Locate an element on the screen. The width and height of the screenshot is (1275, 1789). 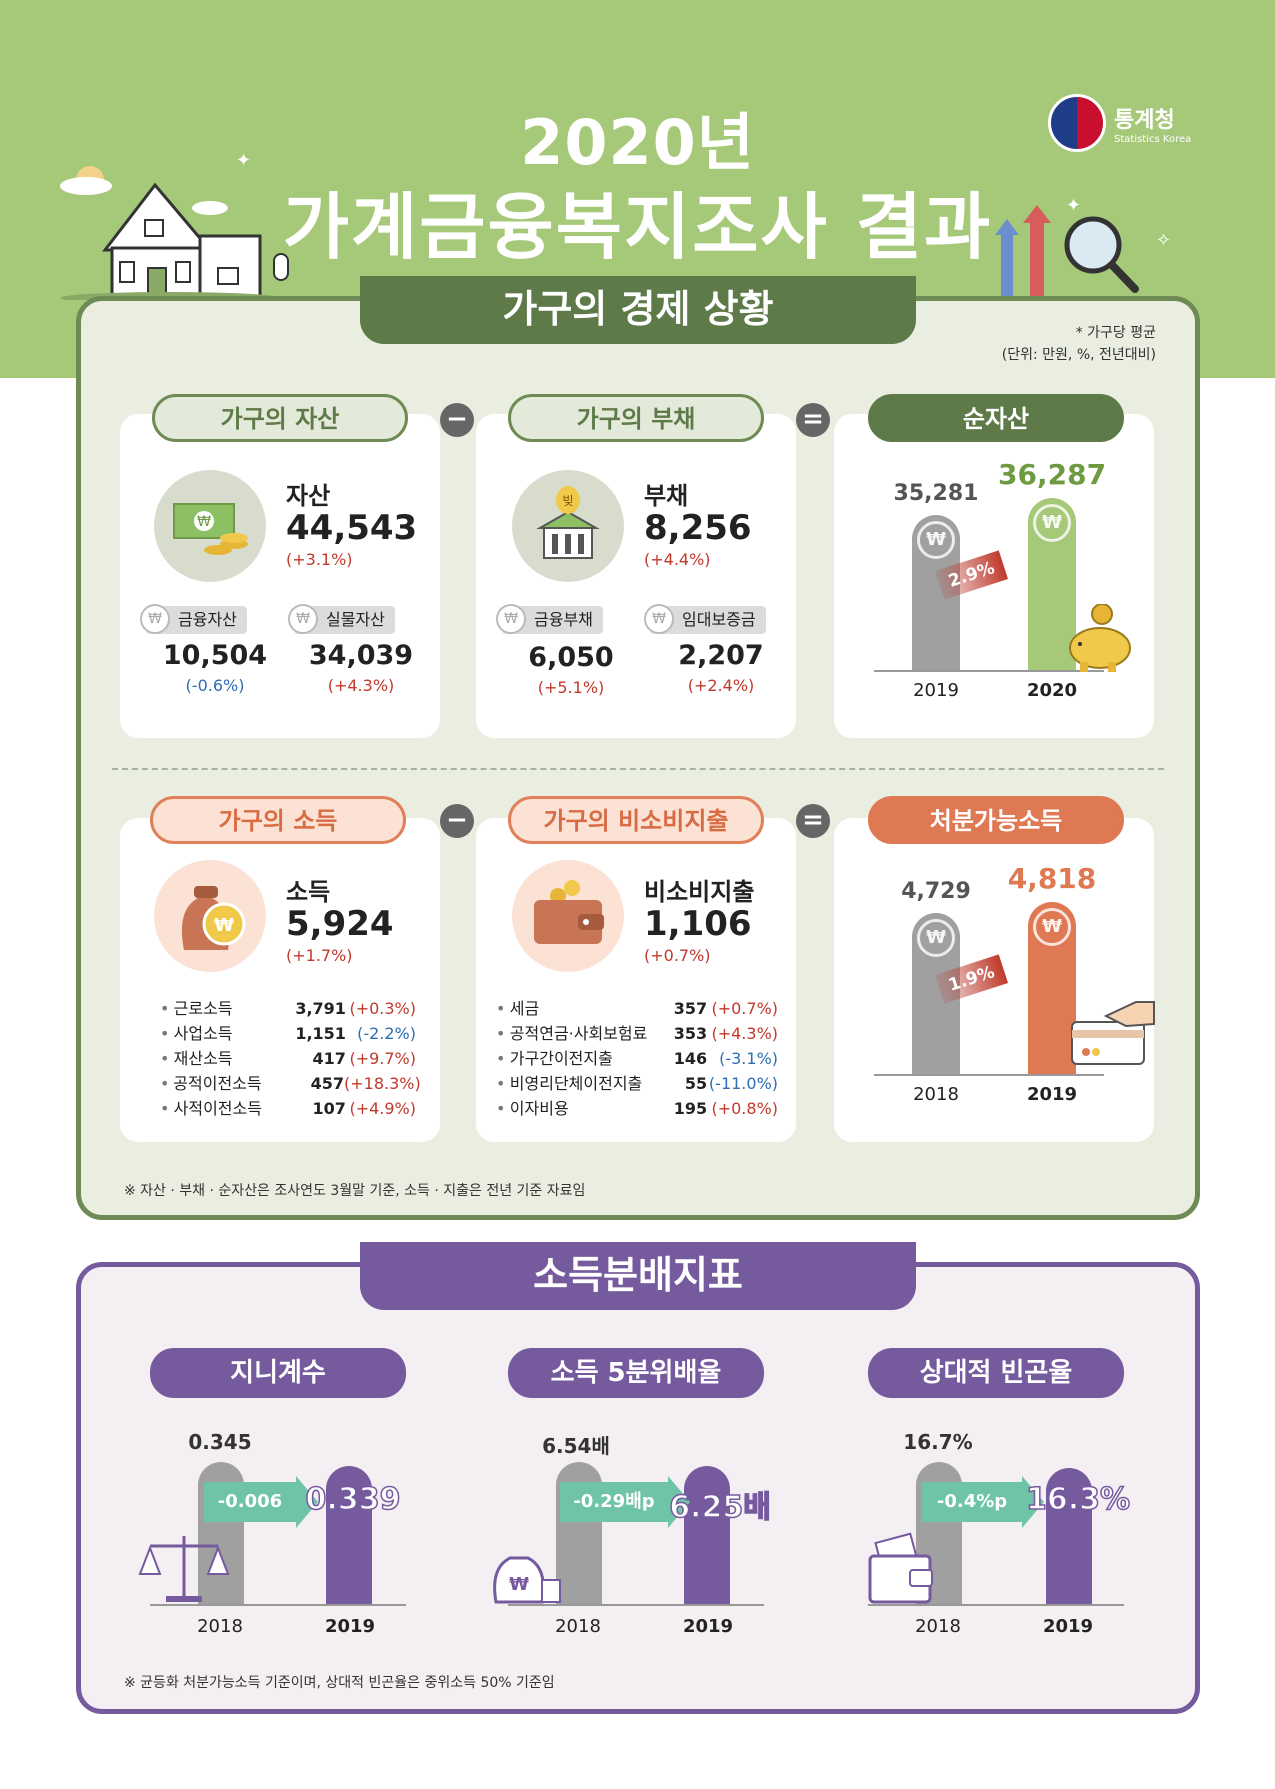
nonconsumption-component-item: • 공적연금·사회보험료 353 (+4.3%) is located at coordinates (637, 1033).